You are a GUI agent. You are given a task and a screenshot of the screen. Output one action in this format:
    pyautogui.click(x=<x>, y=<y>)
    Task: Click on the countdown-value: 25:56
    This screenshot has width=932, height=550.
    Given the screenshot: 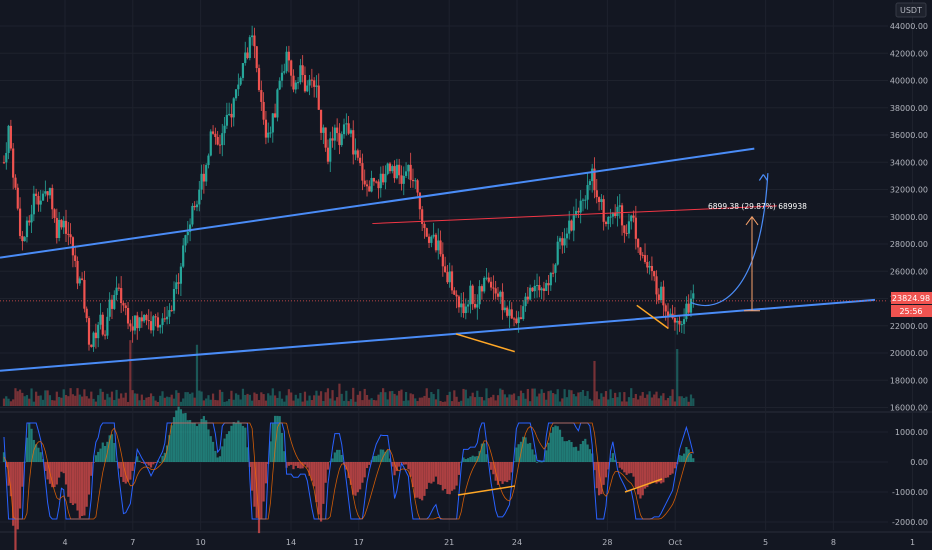 What is the action you would take?
    pyautogui.click(x=910, y=311)
    